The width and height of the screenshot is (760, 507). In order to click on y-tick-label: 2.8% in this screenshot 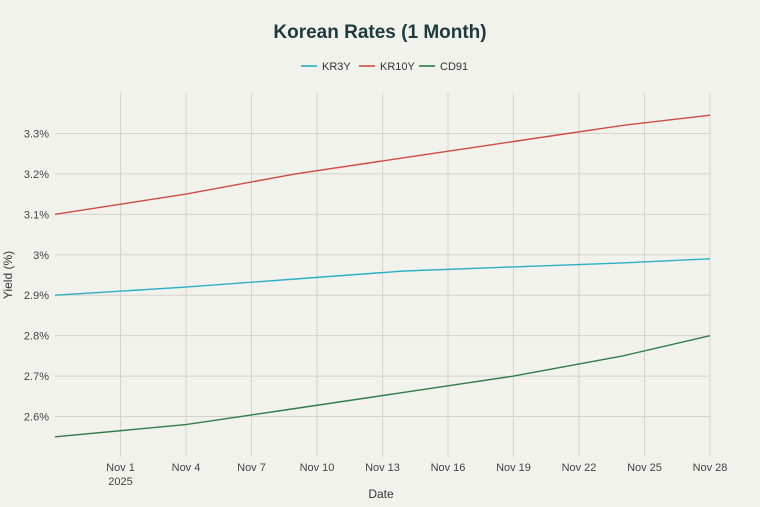, I will do `click(36, 337)`.